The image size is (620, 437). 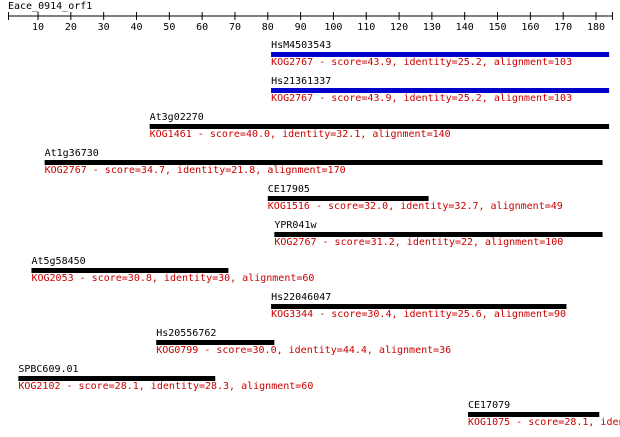 I want to click on hit-name: Hs21361337, so click(x=301, y=81).